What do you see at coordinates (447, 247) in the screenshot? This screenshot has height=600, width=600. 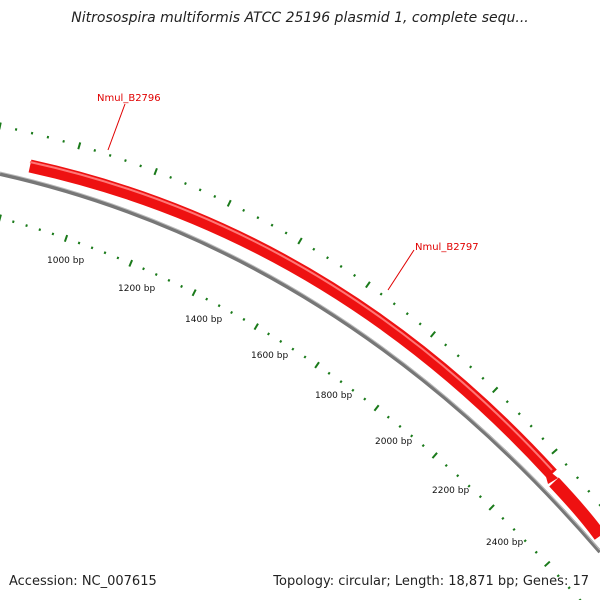 I see `gene-label-nmul-b2797: Nmul_B2797` at bounding box center [447, 247].